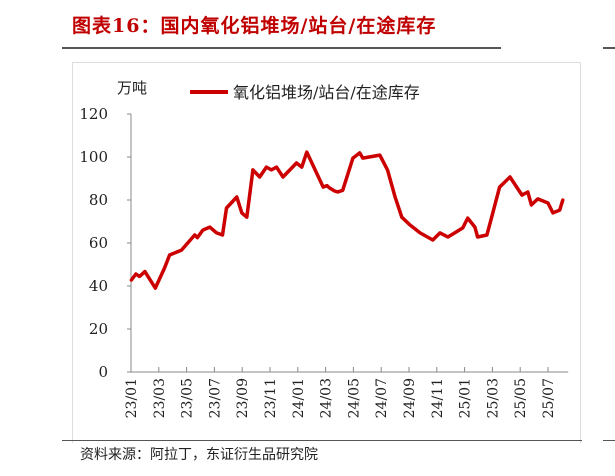 Image resolution: width=615 pixels, height=476 pixels. Describe the element at coordinates (98, 243) in the screenshot. I see `y-tick-label: 60` at that location.